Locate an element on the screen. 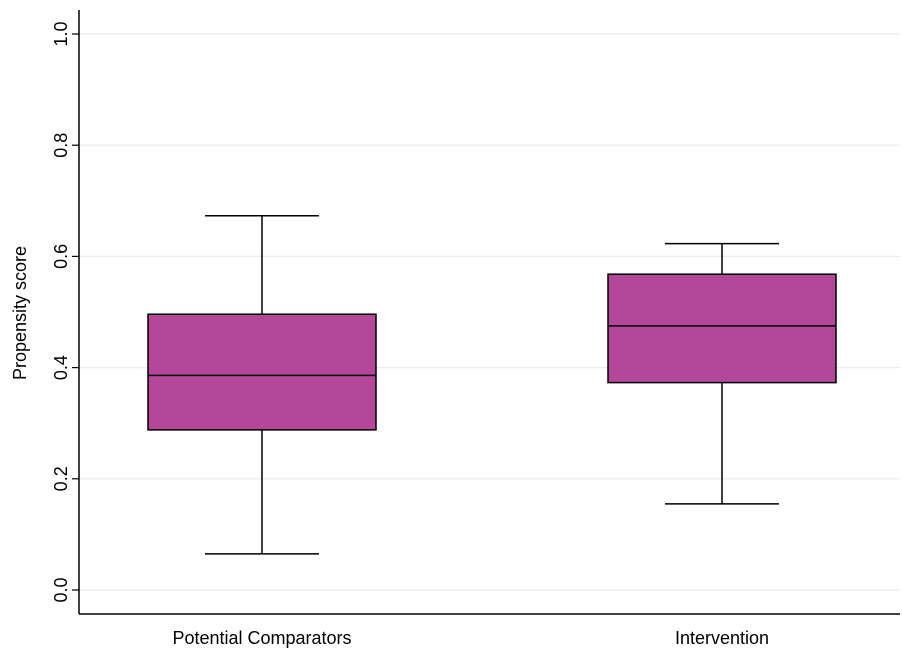 The image size is (902, 654). y-tick-label: 0.4 is located at coordinates (61, 367).